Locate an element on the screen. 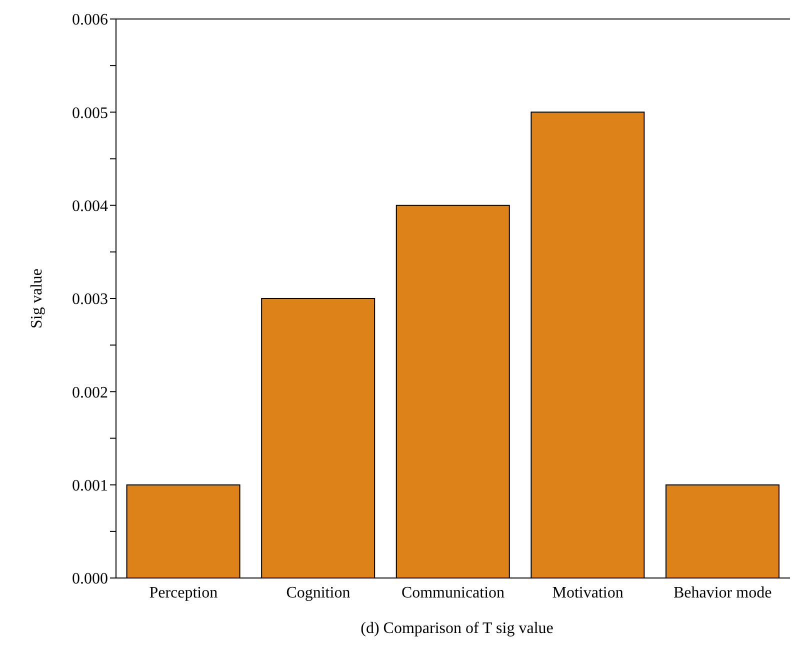  x-tick-label: Communication is located at coordinates (453, 593).